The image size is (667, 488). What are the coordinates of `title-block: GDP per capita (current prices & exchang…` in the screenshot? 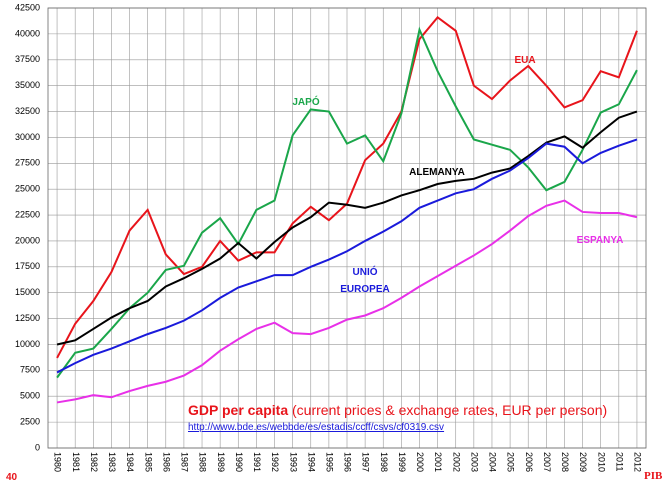 It's located at (397, 410).